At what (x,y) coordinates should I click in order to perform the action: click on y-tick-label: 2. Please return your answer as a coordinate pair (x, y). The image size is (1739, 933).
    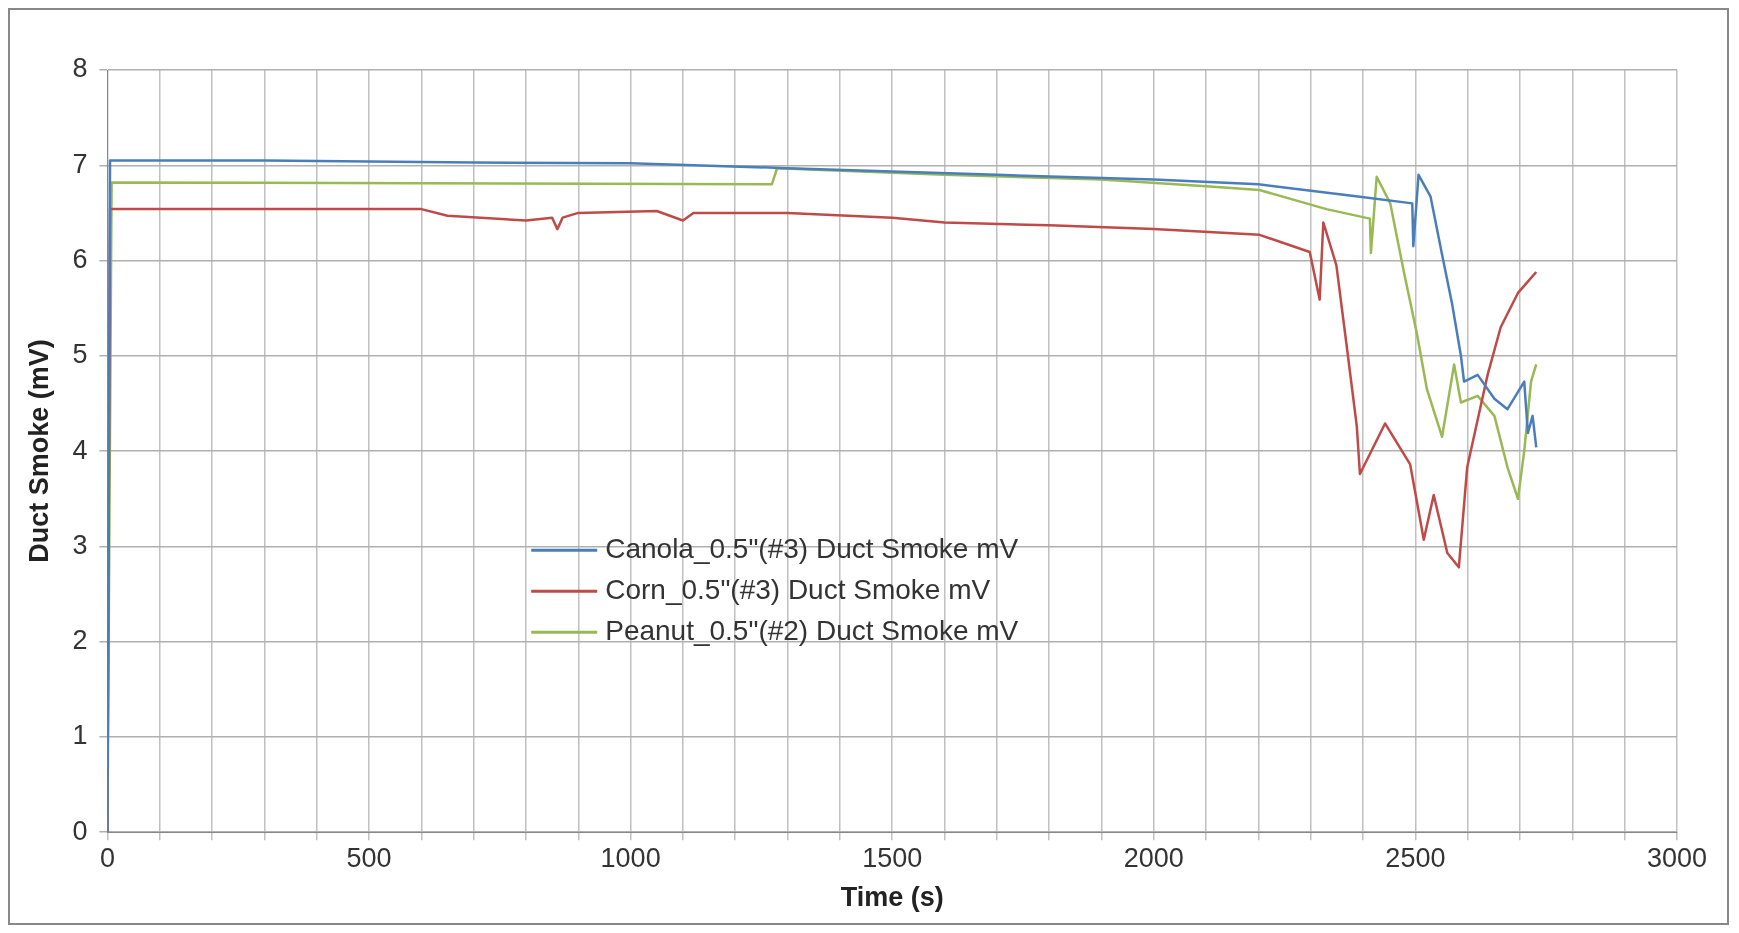
    Looking at the image, I should click on (80, 640).